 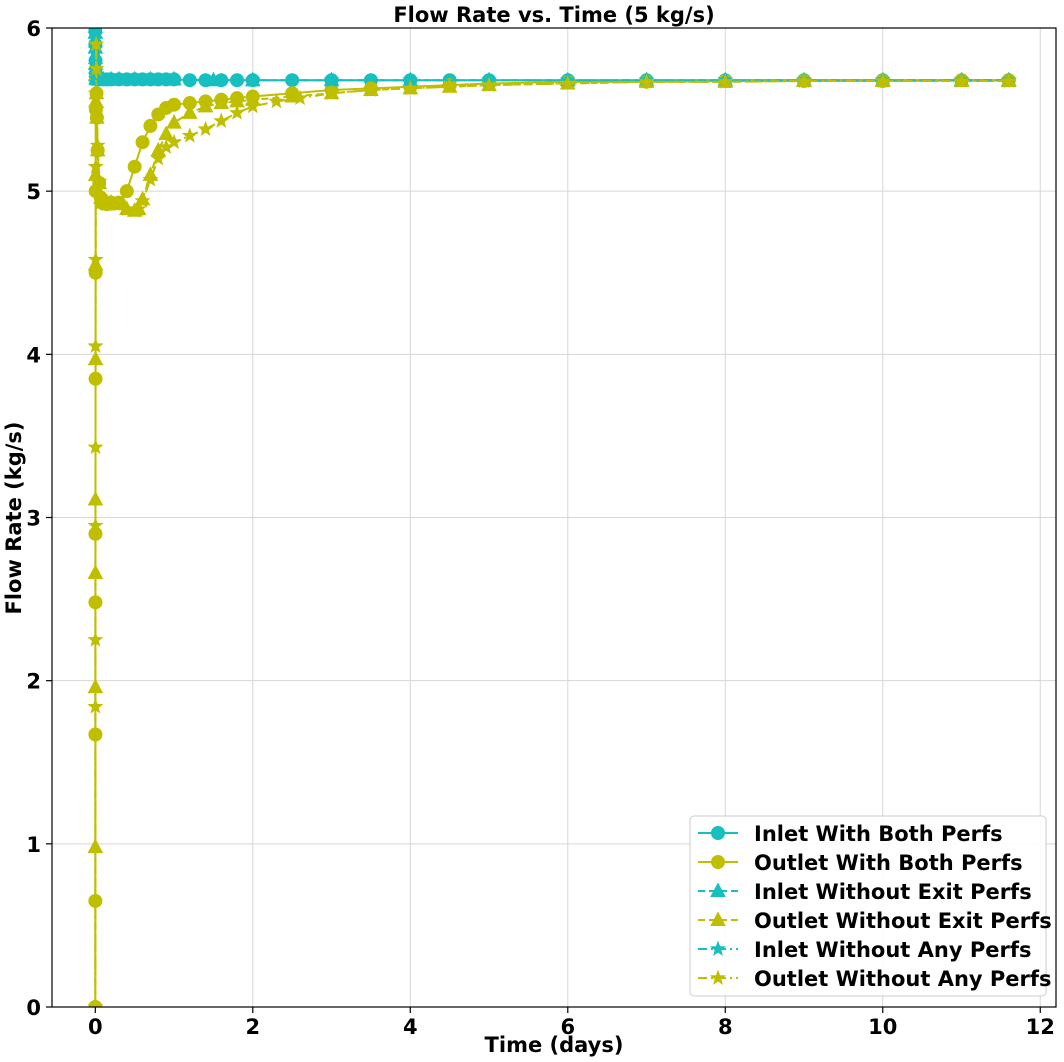 What do you see at coordinates (868, 906) in the screenshot?
I see `legend-box` at bounding box center [868, 906].